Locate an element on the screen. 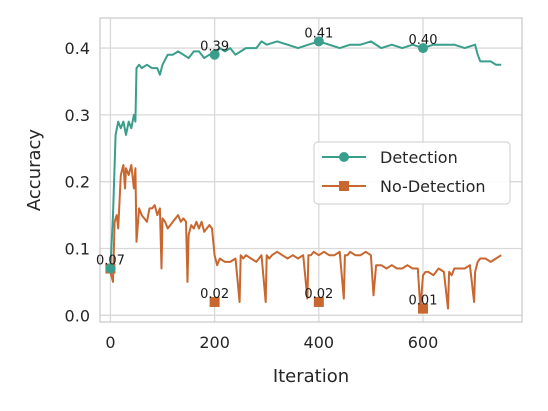 Image resolution: width=548 pixels, height=411 pixels. y-tick-label: 0.3 is located at coordinates (77, 115).